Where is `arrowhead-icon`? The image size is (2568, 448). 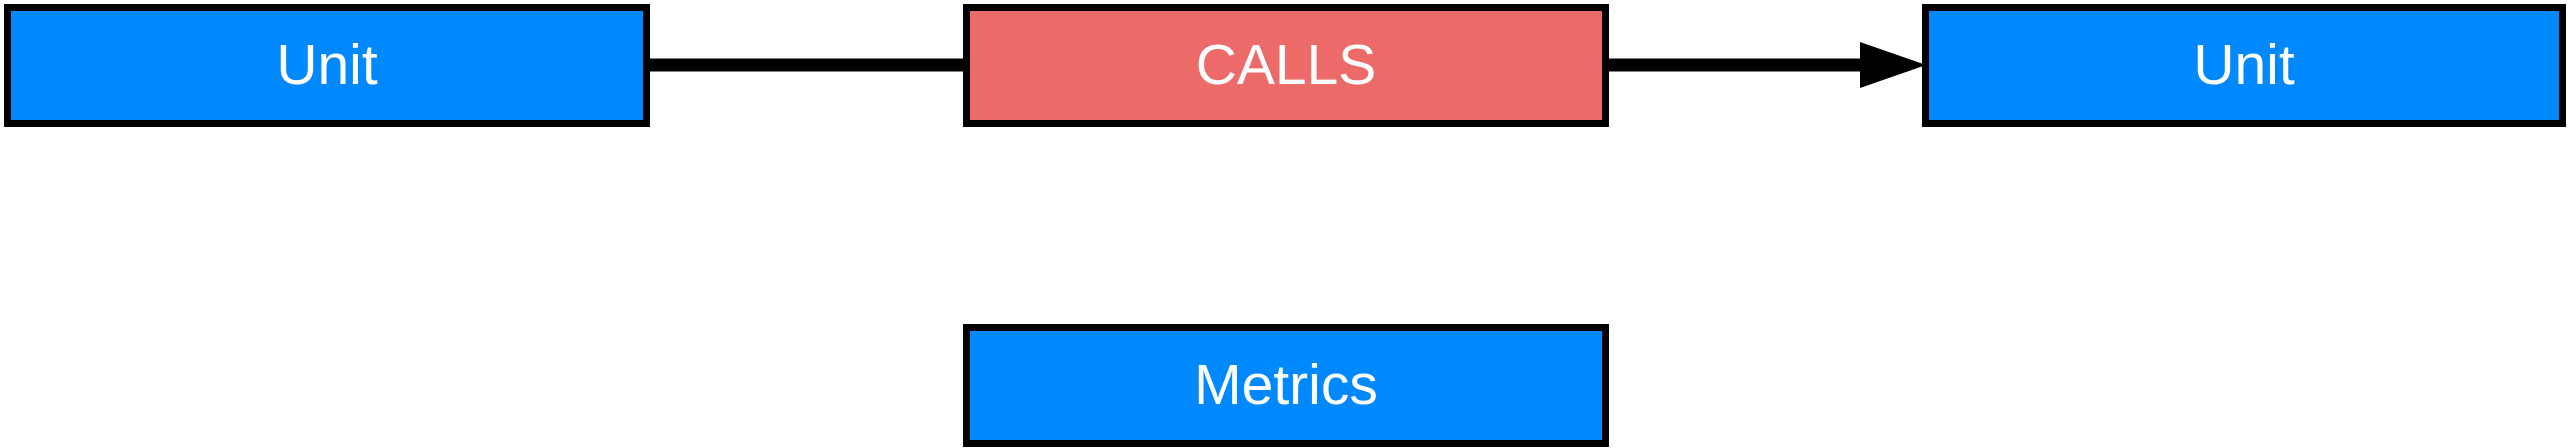 arrowhead-icon is located at coordinates (1893, 65).